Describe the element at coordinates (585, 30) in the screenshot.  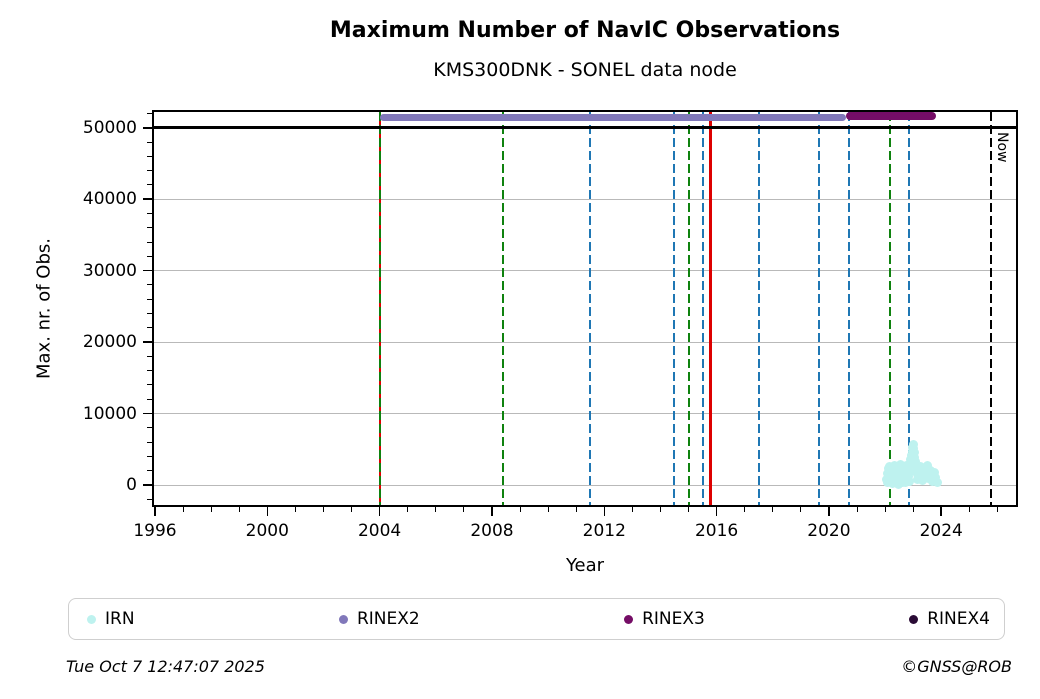
I see `chart-title: Maximum Number of NavIC Observations` at that location.